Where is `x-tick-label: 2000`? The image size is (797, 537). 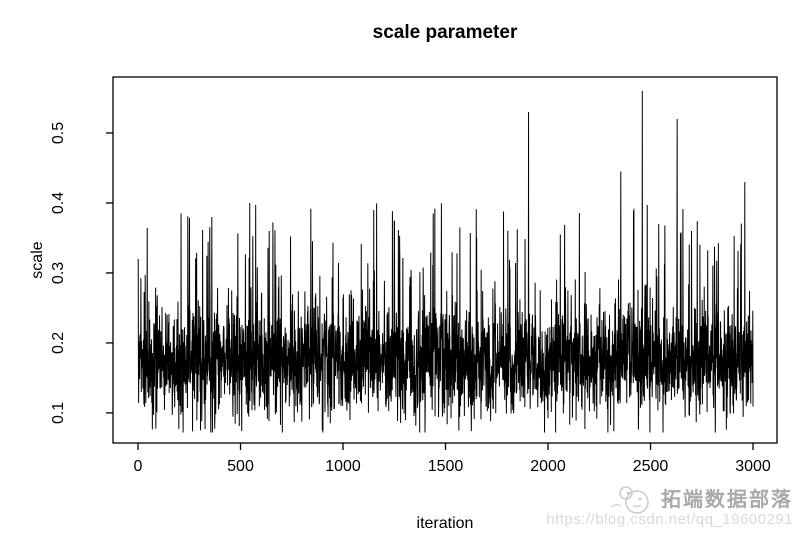 x-tick-label: 2000 is located at coordinates (548, 466).